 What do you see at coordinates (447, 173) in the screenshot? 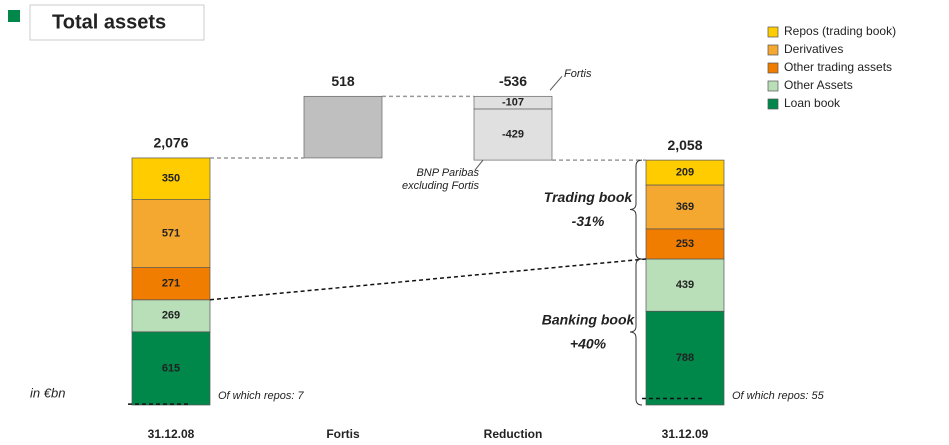
I see `annotation: BNP Paribas` at bounding box center [447, 173].